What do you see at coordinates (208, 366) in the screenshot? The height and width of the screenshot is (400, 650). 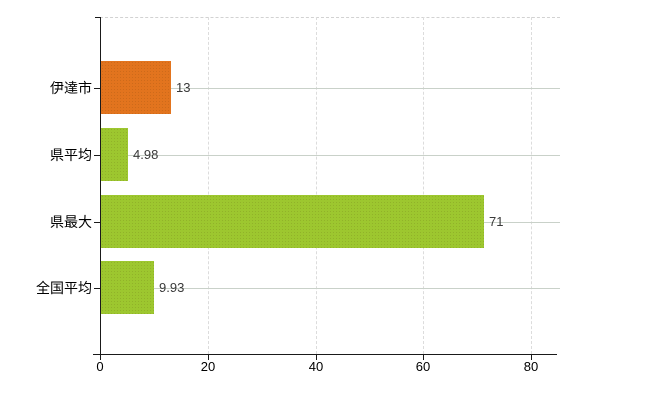 I see `x-axis-tick-label: 20` at bounding box center [208, 366].